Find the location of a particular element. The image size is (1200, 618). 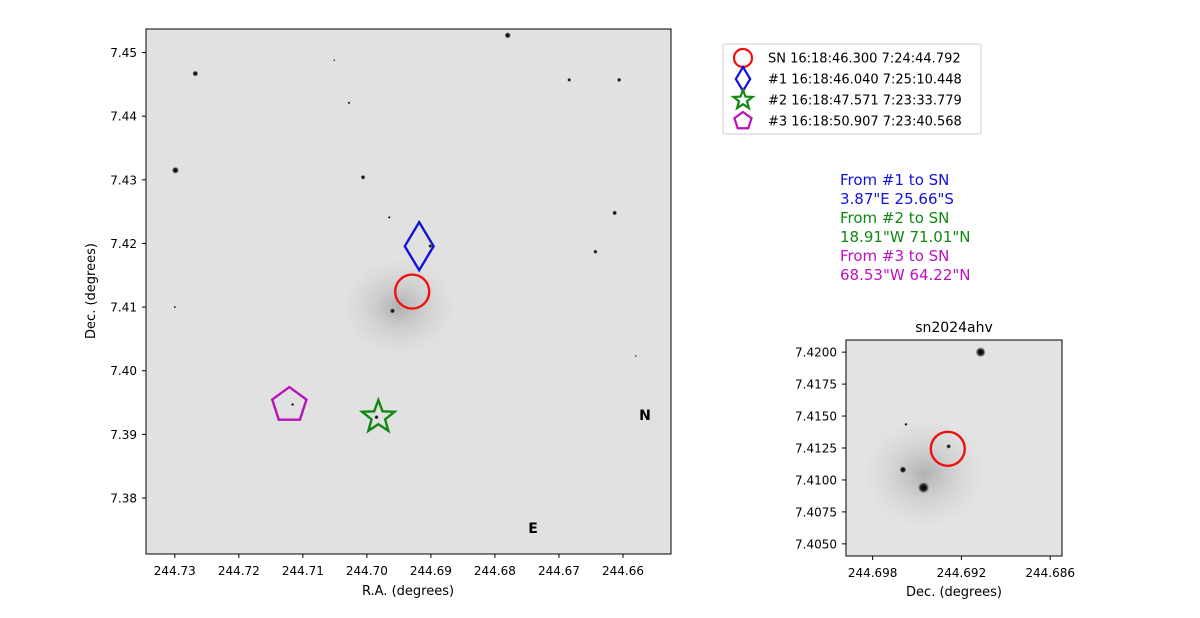

inset-x-tick-label: 244.692 is located at coordinates (962, 573).